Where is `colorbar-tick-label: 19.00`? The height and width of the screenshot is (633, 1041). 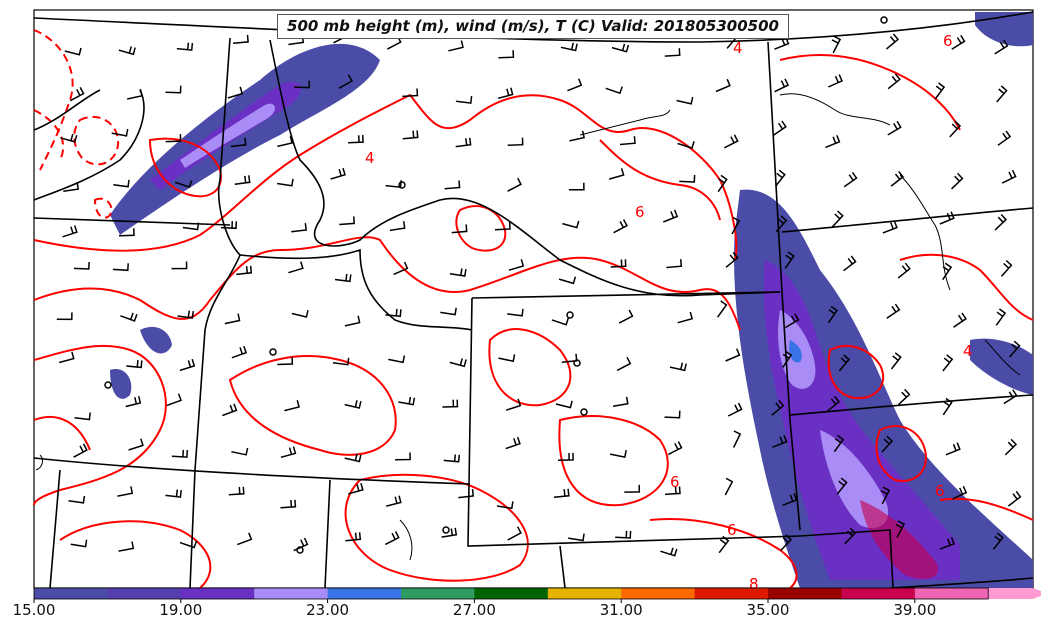
colorbar-tick-label: 19.00 is located at coordinates (181, 610).